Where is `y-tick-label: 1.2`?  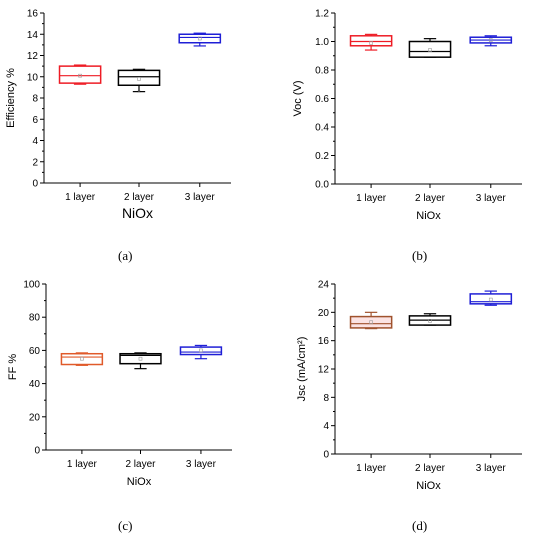
y-tick-label: 1.2 is located at coordinates (322, 14).